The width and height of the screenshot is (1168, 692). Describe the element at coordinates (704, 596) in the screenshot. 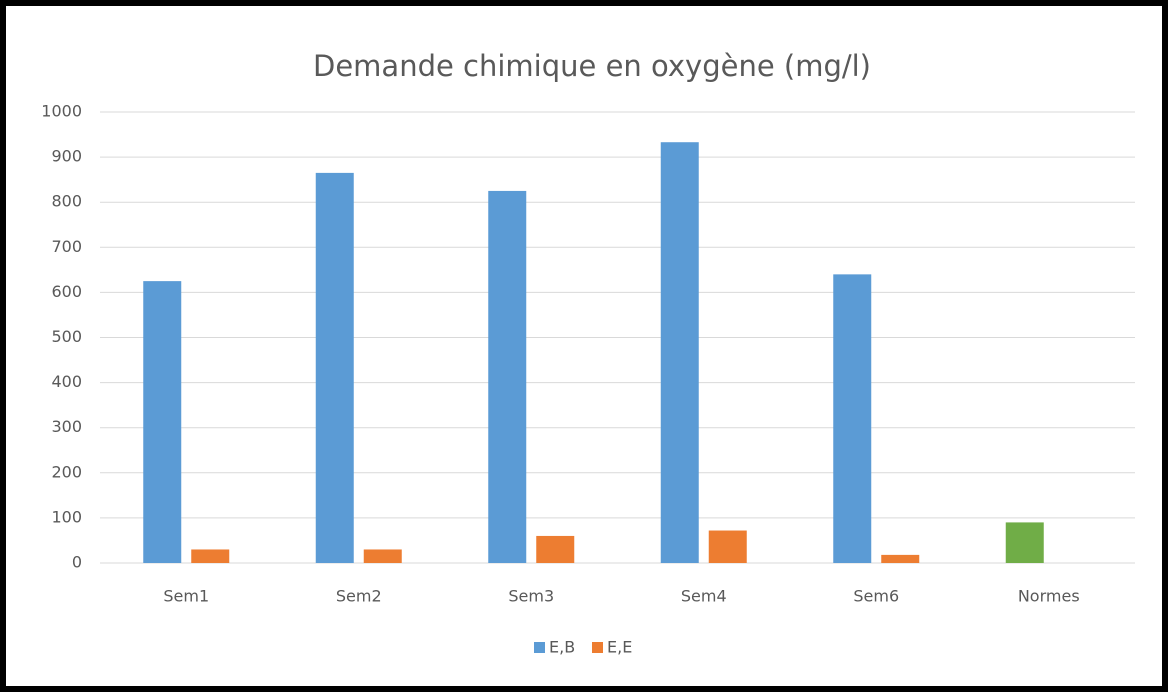

I see `x-tick-label: Sem4` at that location.